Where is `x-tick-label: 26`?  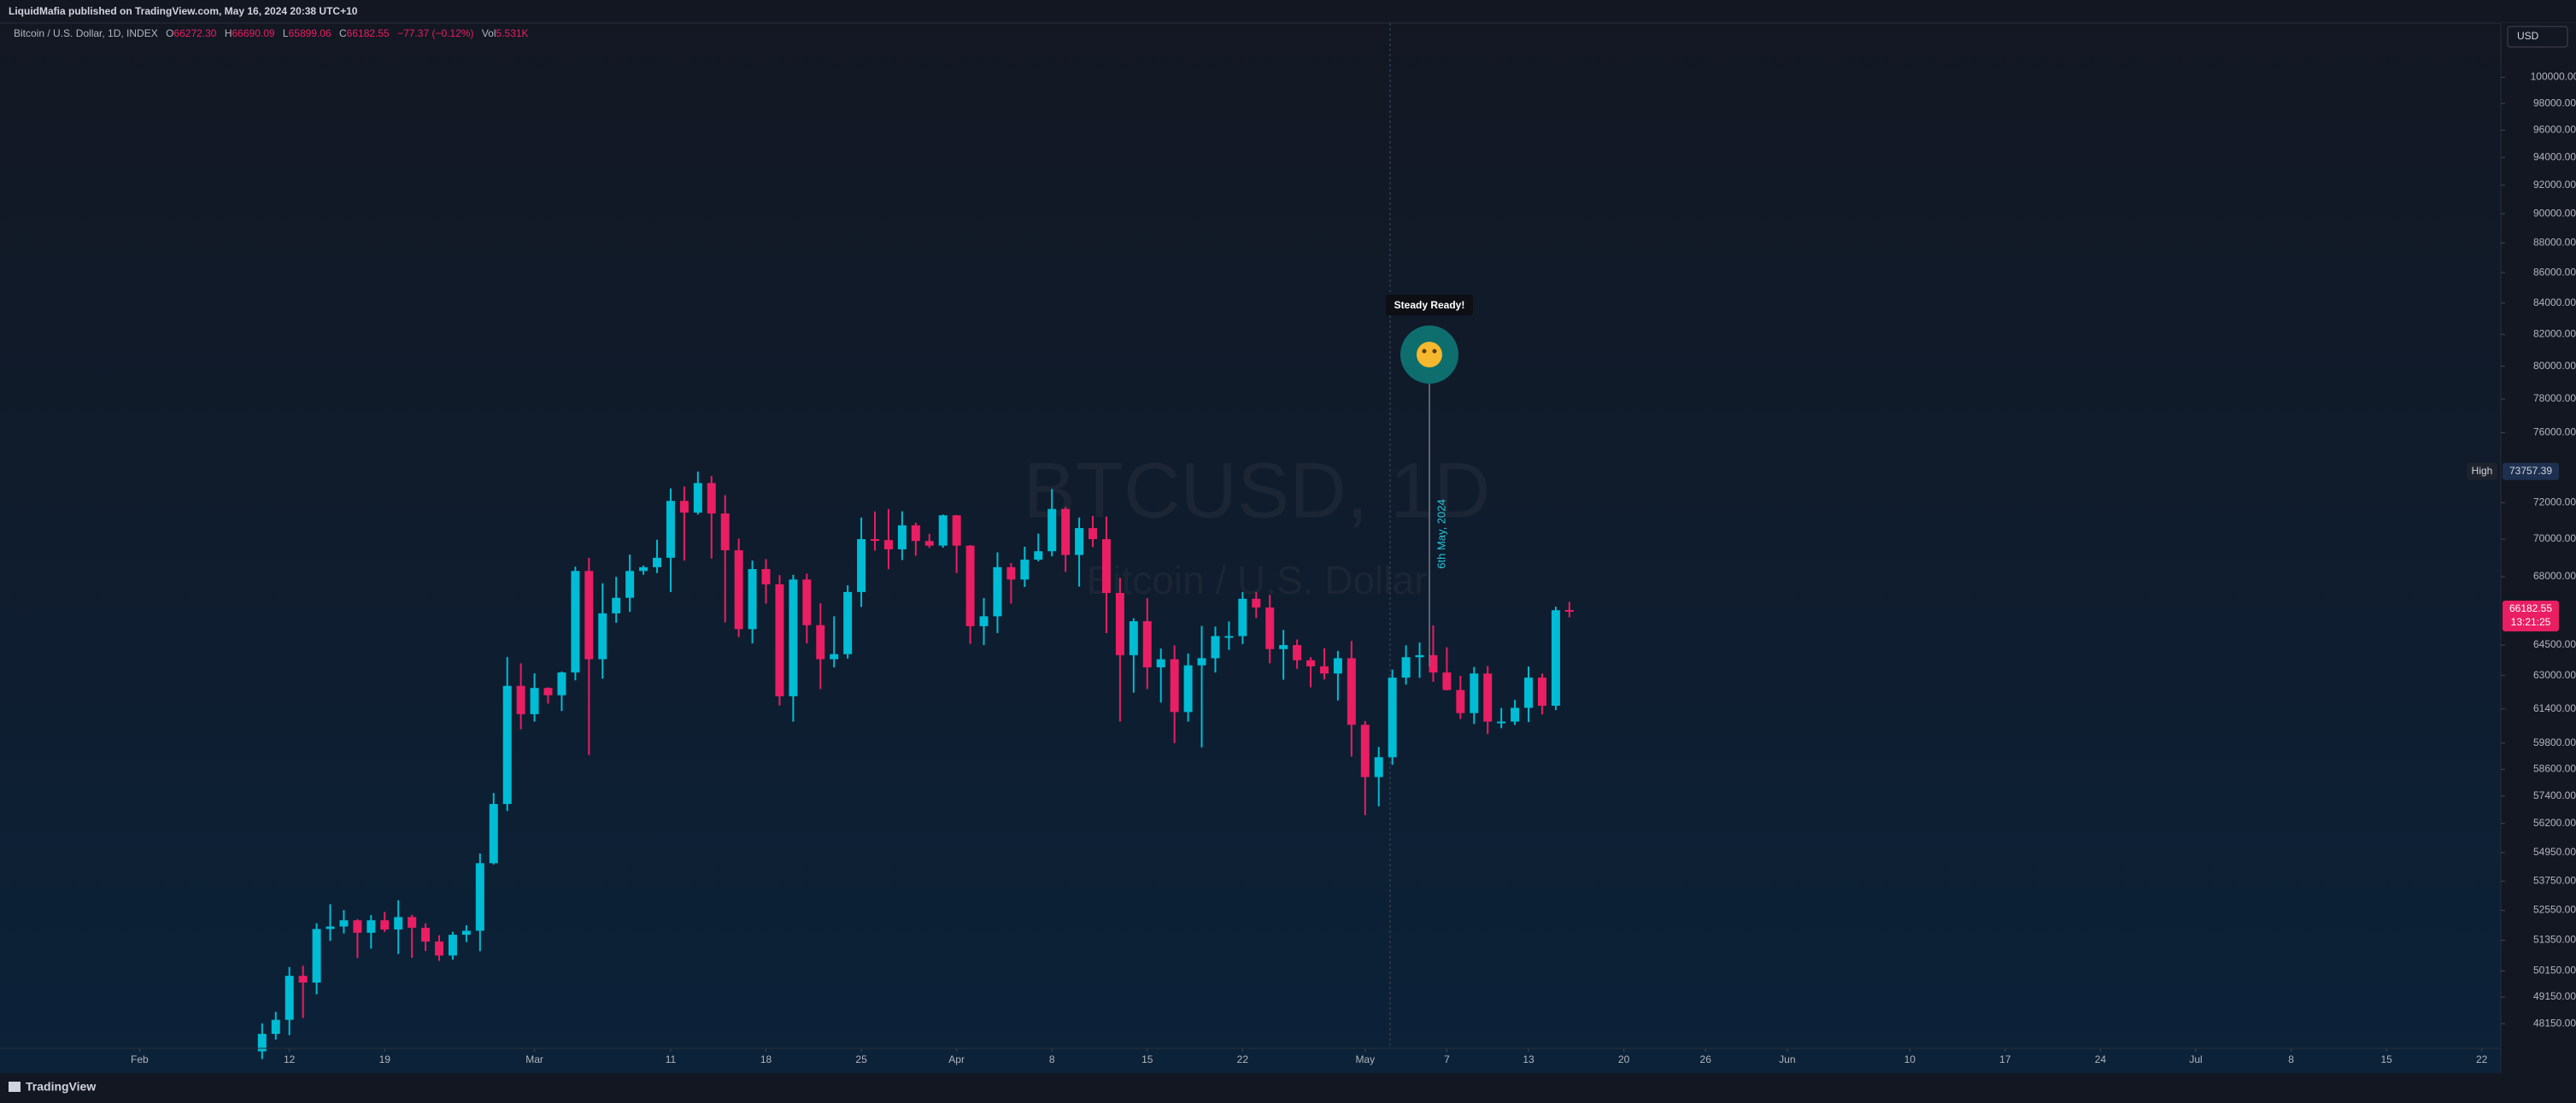 x-tick-label: 26 is located at coordinates (1706, 1059).